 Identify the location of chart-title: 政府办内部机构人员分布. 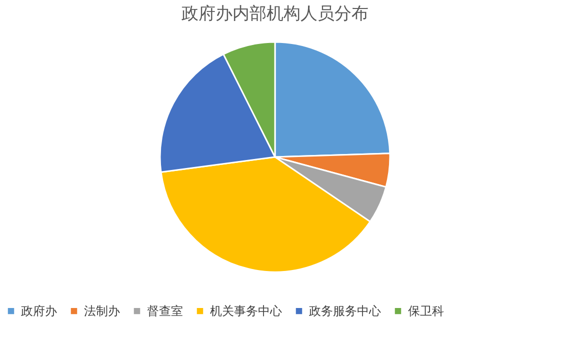
(275, 14).